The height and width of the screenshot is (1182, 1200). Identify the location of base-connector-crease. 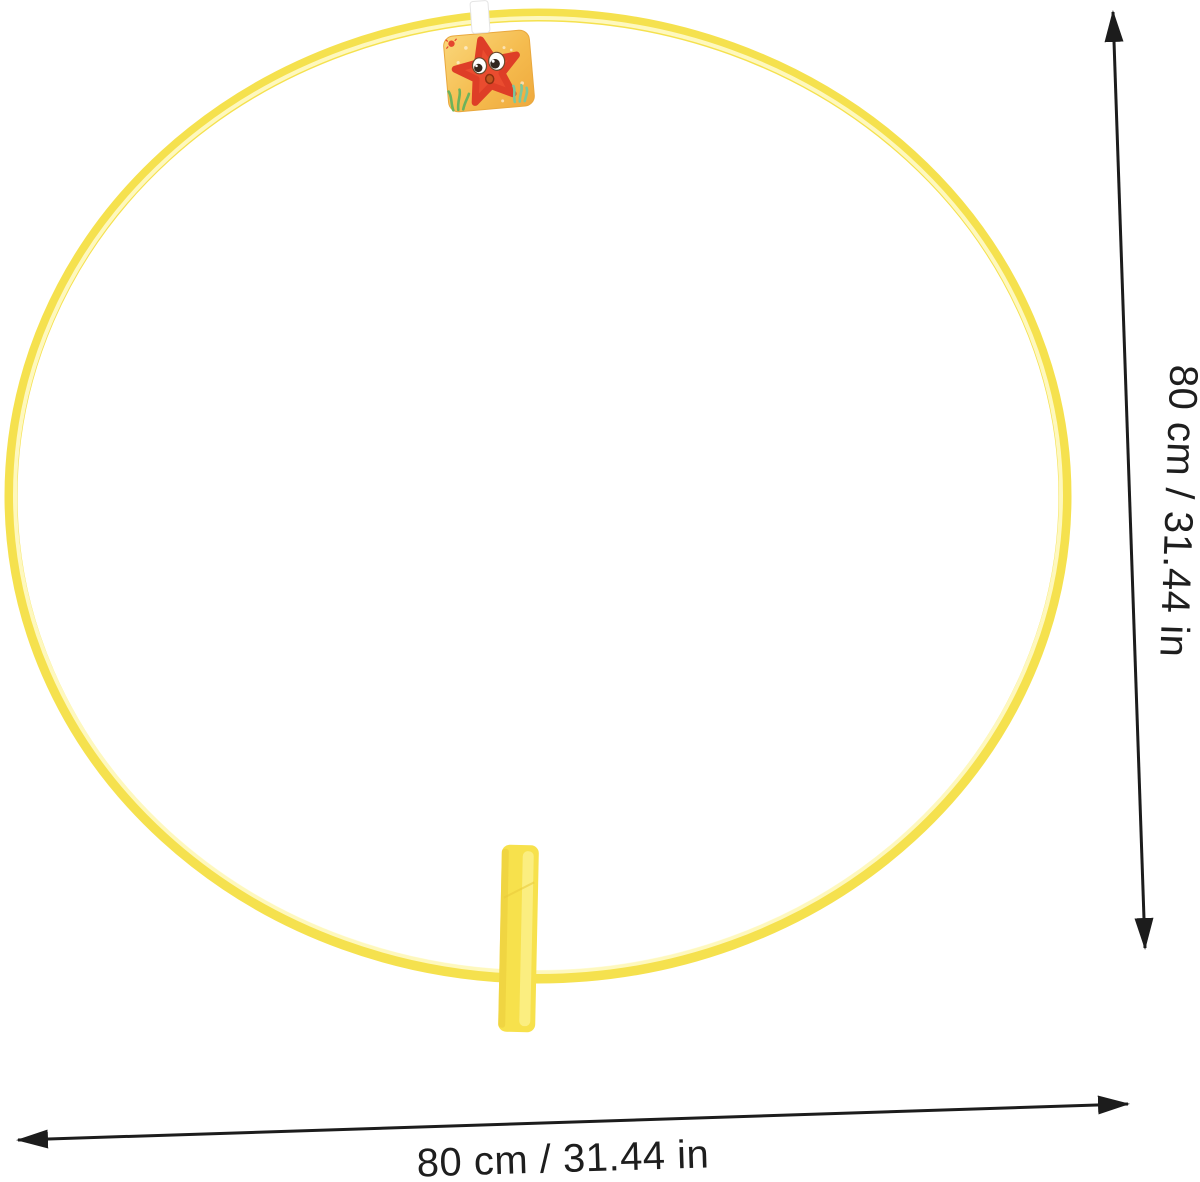
(519, 890).